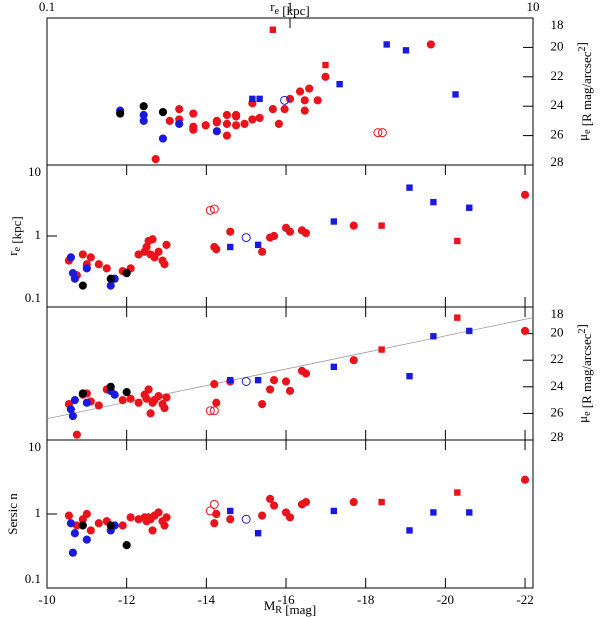  What do you see at coordinates (299, 609) in the screenshot?
I see `axis-label-part: [mag]` at bounding box center [299, 609].